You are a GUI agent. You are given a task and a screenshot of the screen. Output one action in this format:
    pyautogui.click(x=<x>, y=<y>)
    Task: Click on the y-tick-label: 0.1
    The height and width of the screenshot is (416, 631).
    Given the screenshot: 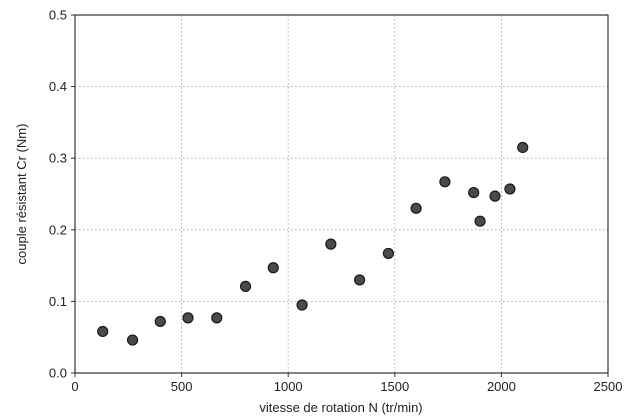 What is the action you would take?
    pyautogui.click(x=58, y=301)
    